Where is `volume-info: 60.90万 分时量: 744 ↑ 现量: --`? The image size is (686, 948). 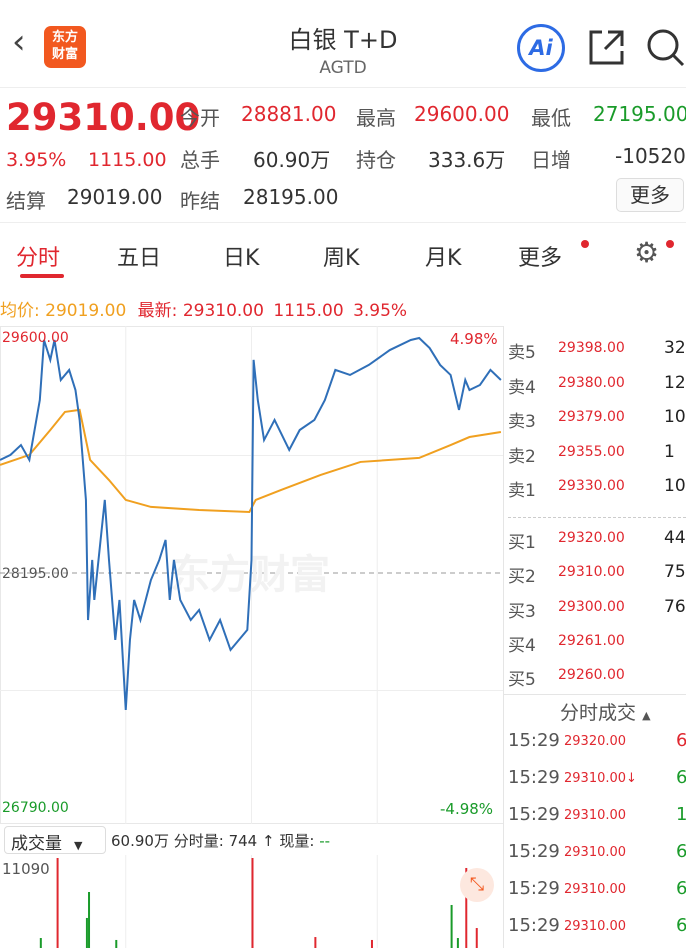
volume-info: 60.90万 分时量: 744 ↑ 现量: -- is located at coordinates (220, 840).